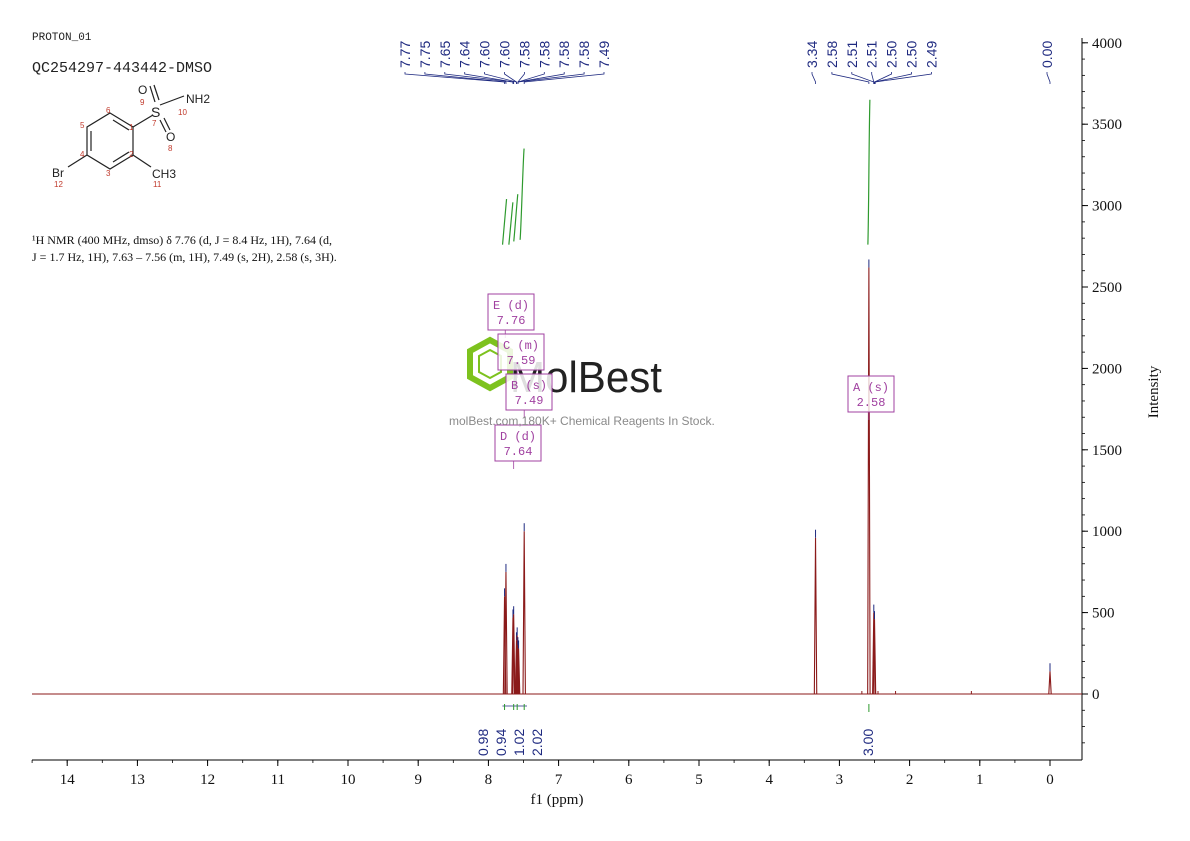  I want to click on multiplet-label: D (d), so click(518, 437).